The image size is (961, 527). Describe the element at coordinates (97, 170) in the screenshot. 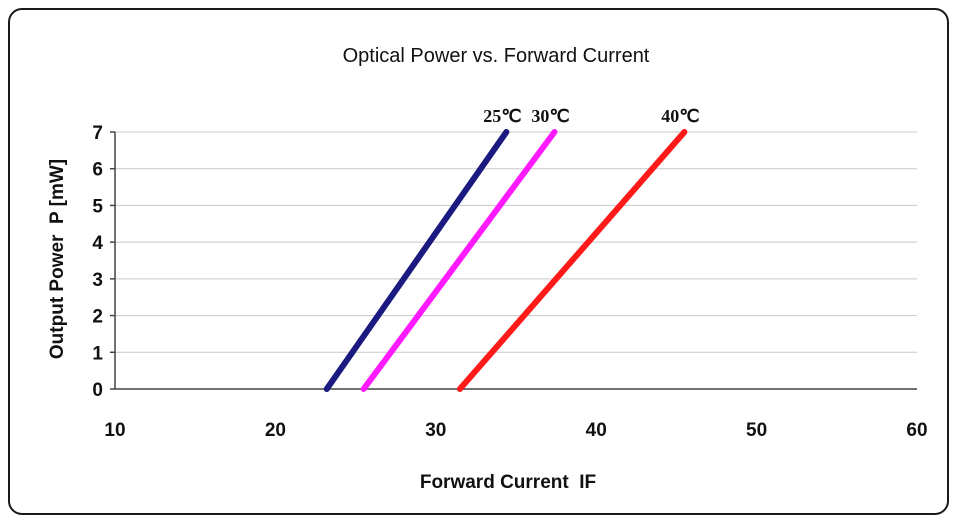

I see `y-tick-label-6: 6` at that location.